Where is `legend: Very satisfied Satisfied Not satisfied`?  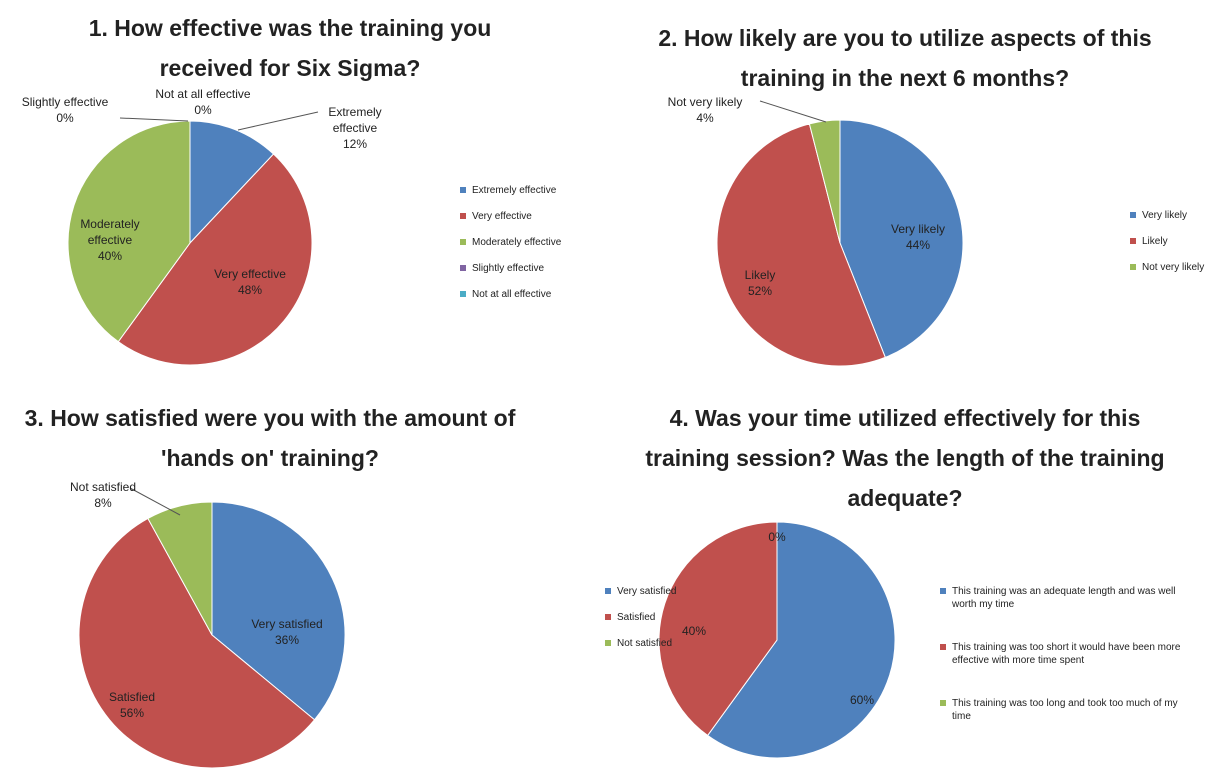
legend: Very satisfied Satisfied Not satisfied is located at coordinates (655, 624).